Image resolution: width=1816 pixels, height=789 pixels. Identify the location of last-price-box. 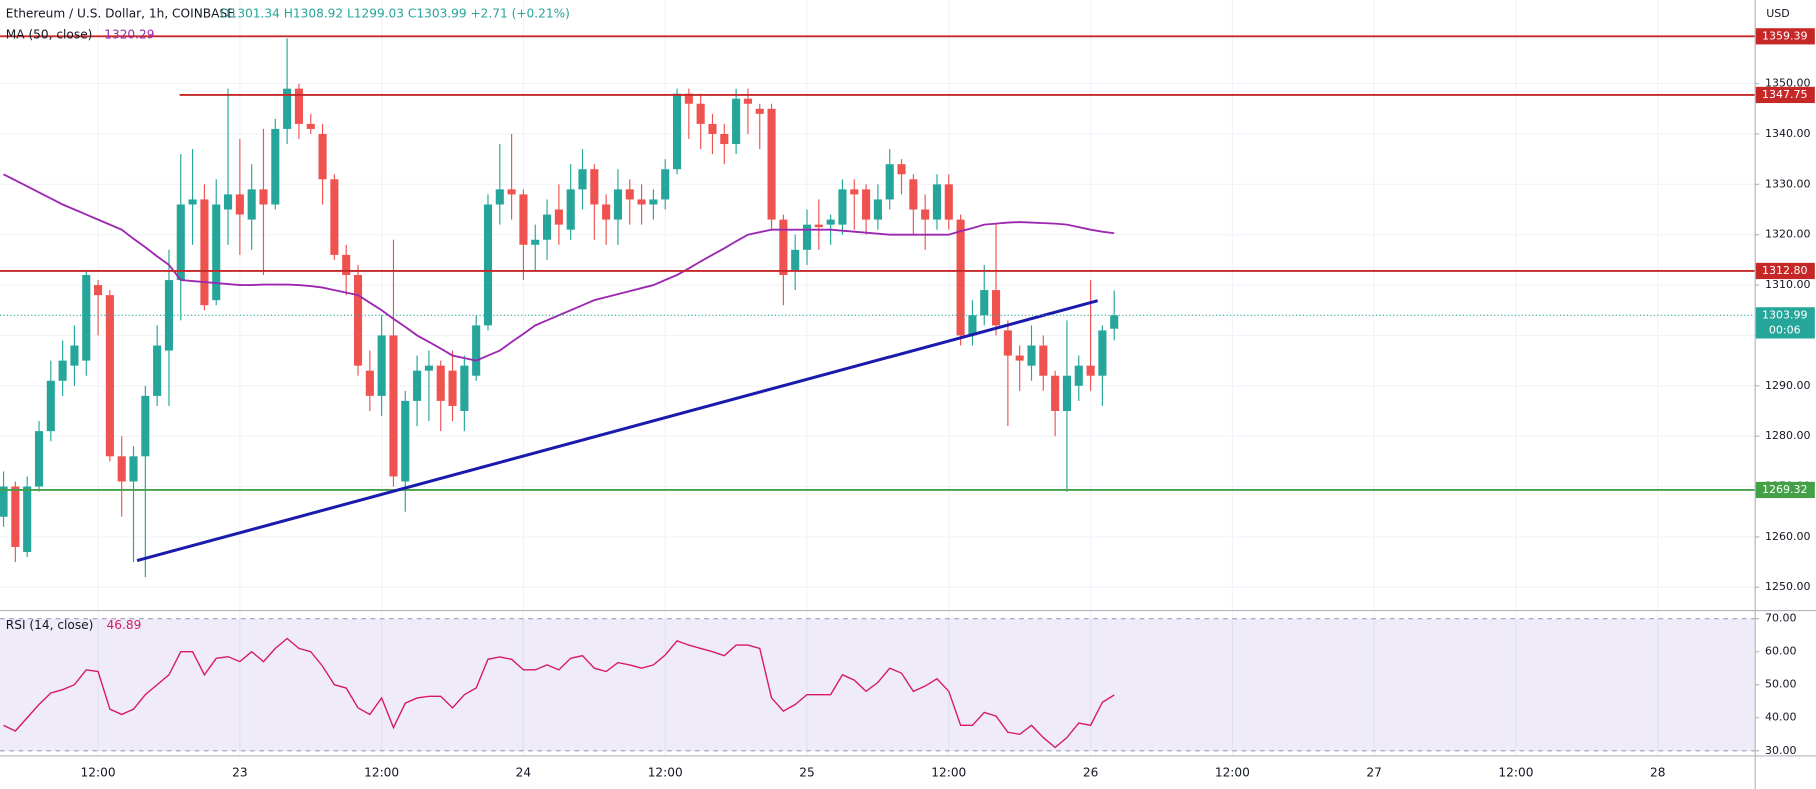
(1785, 323).